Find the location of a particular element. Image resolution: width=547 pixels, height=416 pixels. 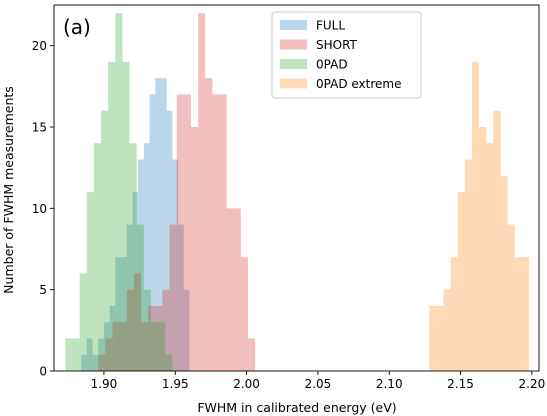

y-axis-label: Number of FWHM measurements is located at coordinates (8, 190).